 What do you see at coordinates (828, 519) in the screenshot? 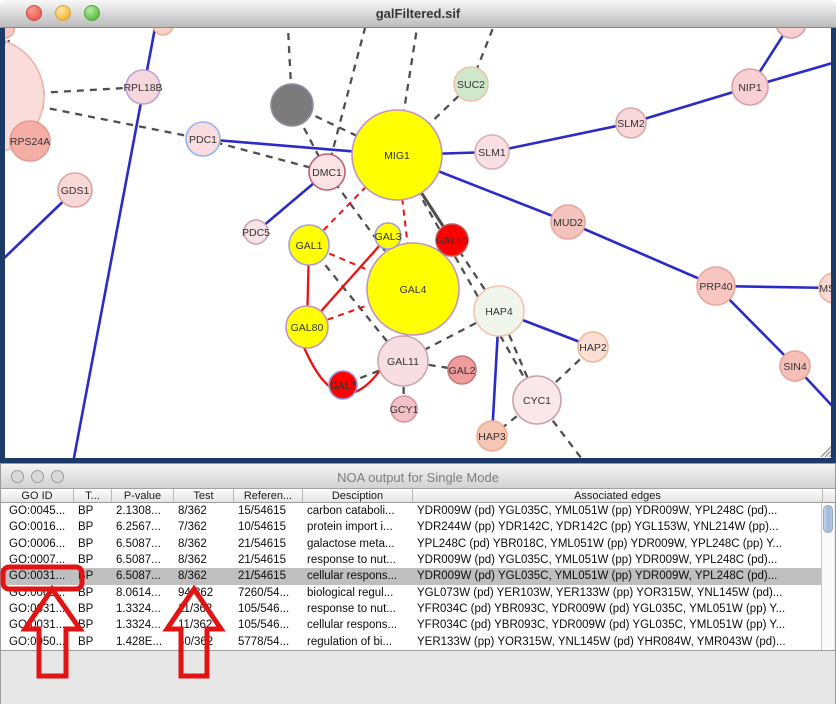
I see `scrollbar-thumb` at bounding box center [828, 519].